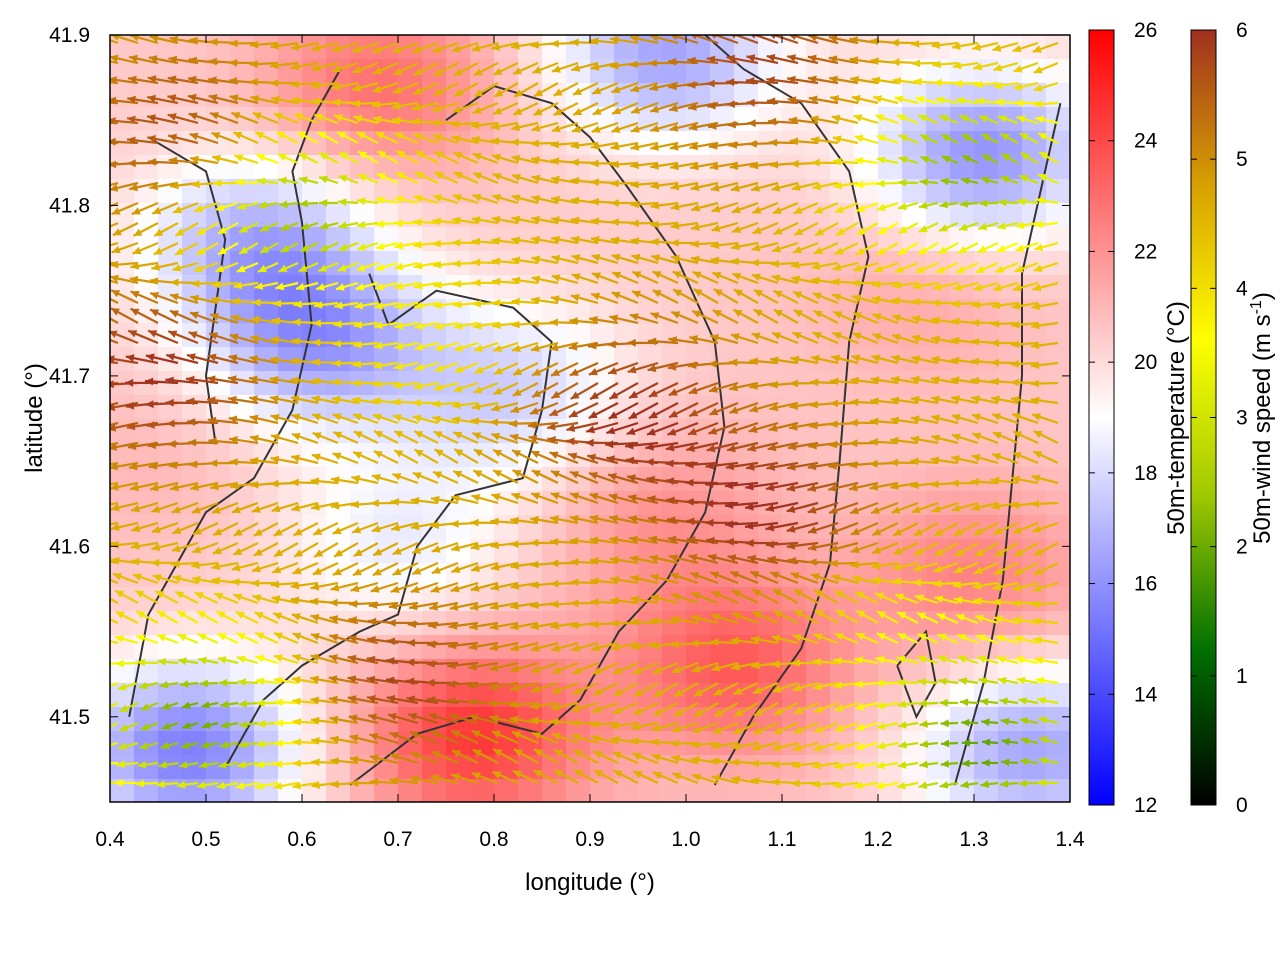  What do you see at coordinates (781, 839) in the screenshot?
I see `x-tick-label: 1.1` at bounding box center [781, 839].